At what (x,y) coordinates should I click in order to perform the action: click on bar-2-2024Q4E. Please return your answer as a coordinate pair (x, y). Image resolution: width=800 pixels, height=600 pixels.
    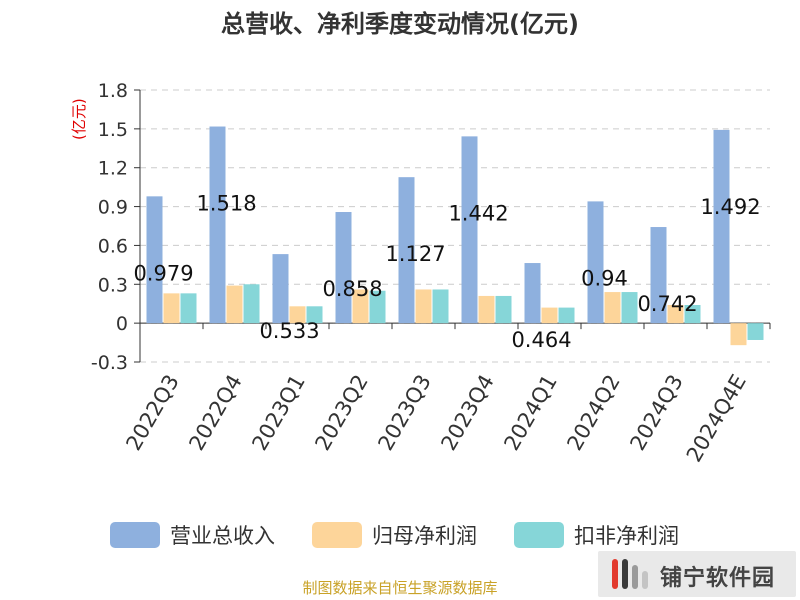
    Looking at the image, I should click on (755, 331).